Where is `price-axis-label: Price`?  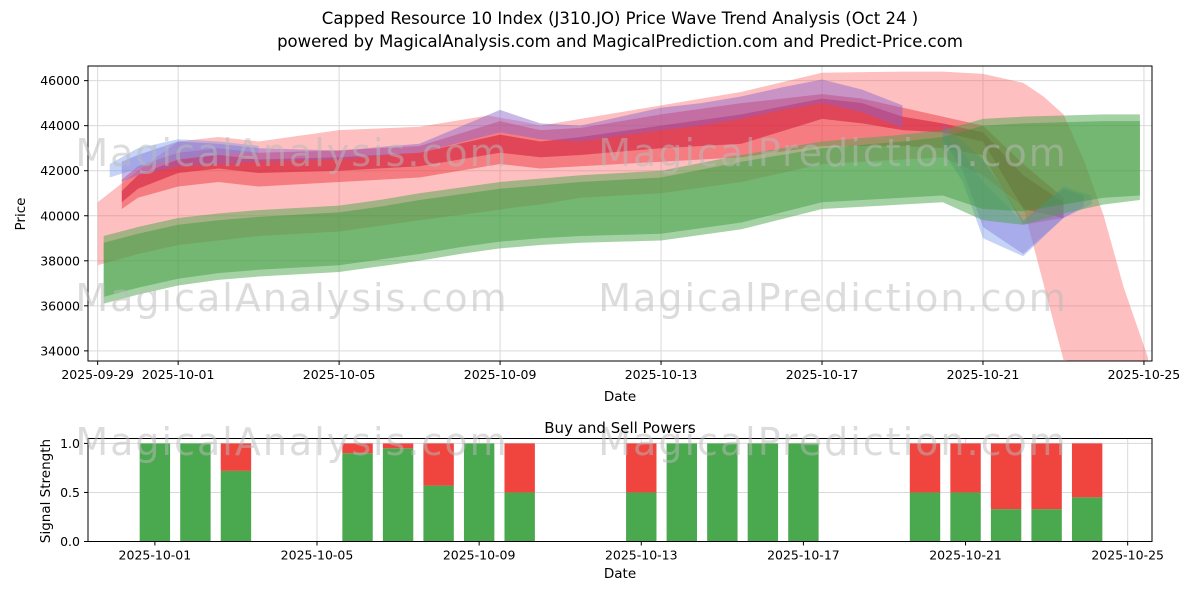
price-axis-label: Price is located at coordinates (21, 214).